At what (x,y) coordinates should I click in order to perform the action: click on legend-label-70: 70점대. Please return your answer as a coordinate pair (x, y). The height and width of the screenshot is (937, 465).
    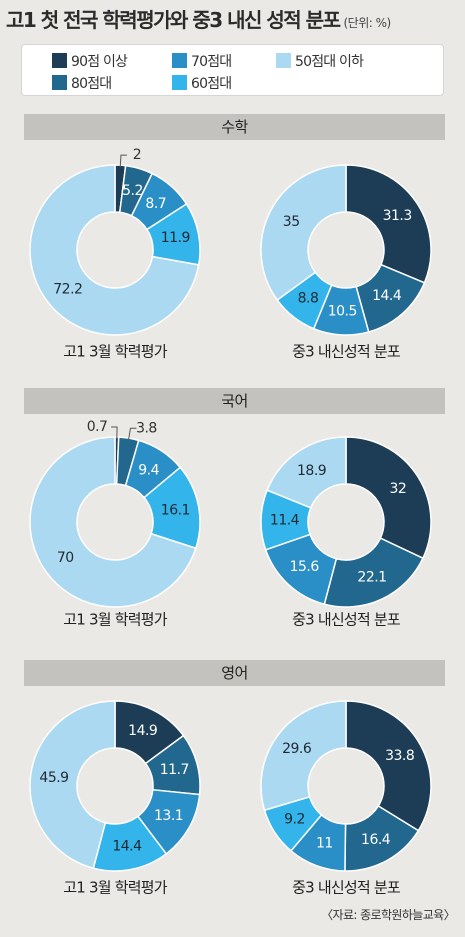
    Looking at the image, I should click on (211, 62).